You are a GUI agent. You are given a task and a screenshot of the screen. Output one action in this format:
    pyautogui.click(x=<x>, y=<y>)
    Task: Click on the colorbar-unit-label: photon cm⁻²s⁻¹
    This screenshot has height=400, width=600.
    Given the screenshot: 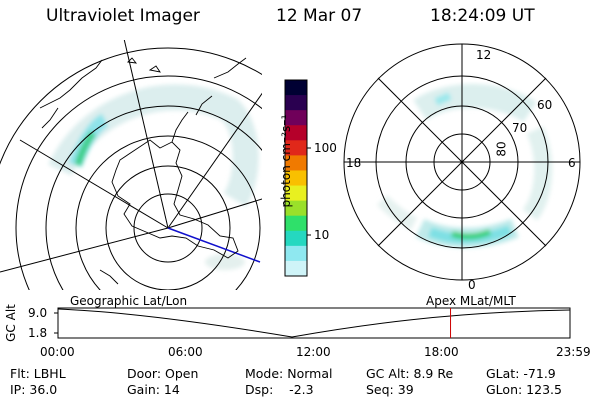 What is the action you would take?
    pyautogui.click(x=286, y=161)
    